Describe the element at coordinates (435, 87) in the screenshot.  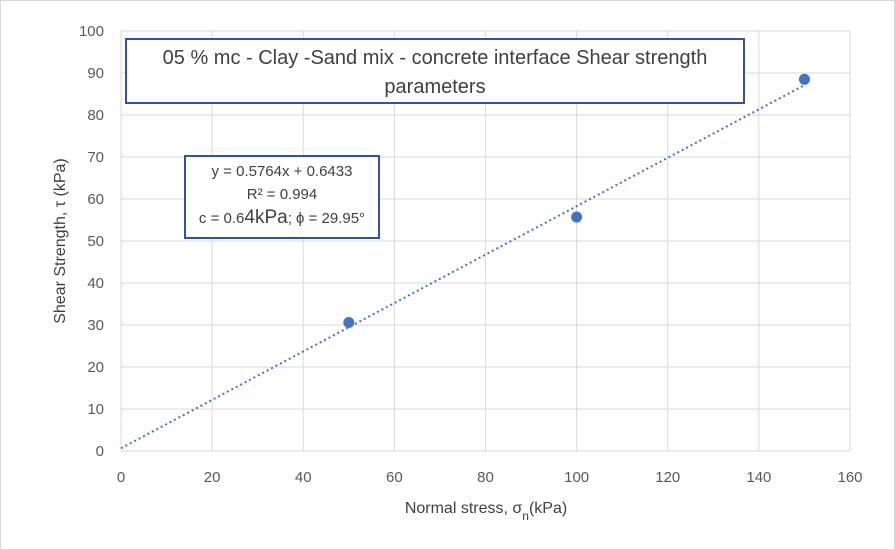
I see `chart-title-line-2: parameters` at that location.